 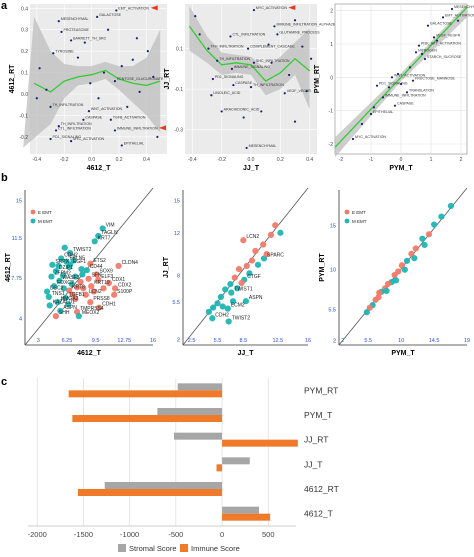 What do you see at coordinates (153, 341) in the screenshot?
I see `b1-x-tick-label: 16` at bounding box center [153, 341].